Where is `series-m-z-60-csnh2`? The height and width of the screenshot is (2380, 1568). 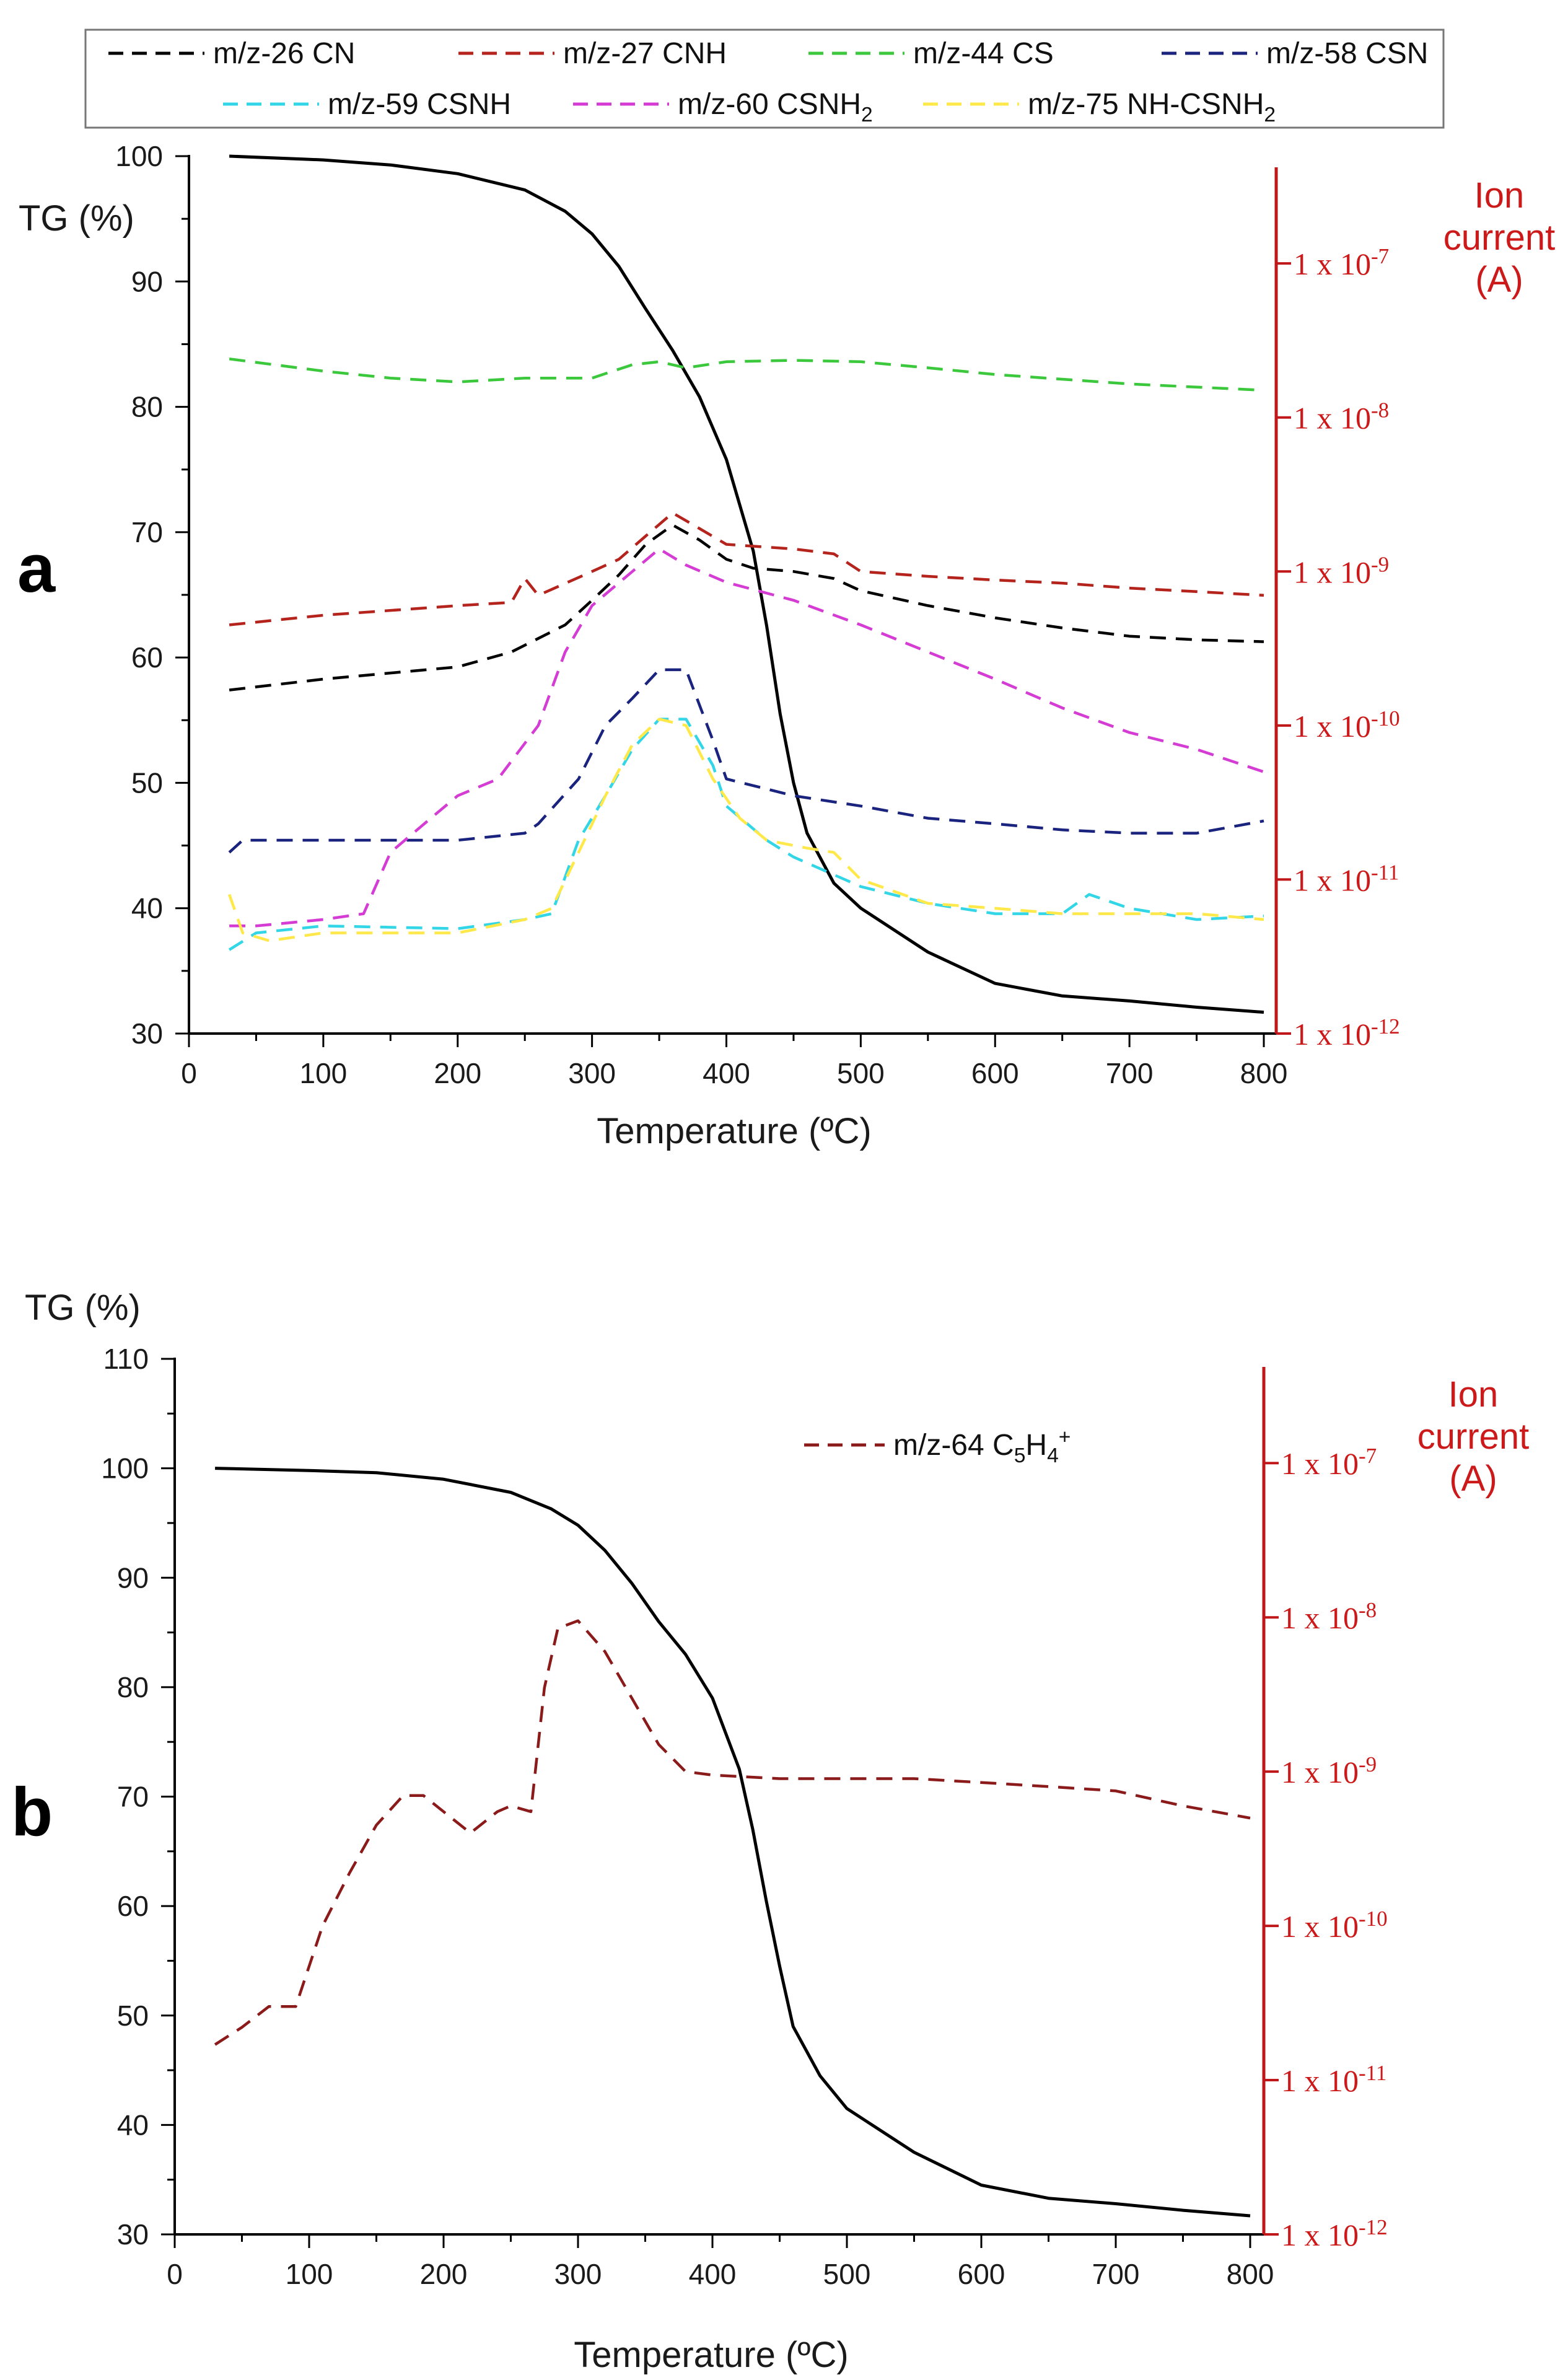 series-m-z-60-csnh2 is located at coordinates (746, 737).